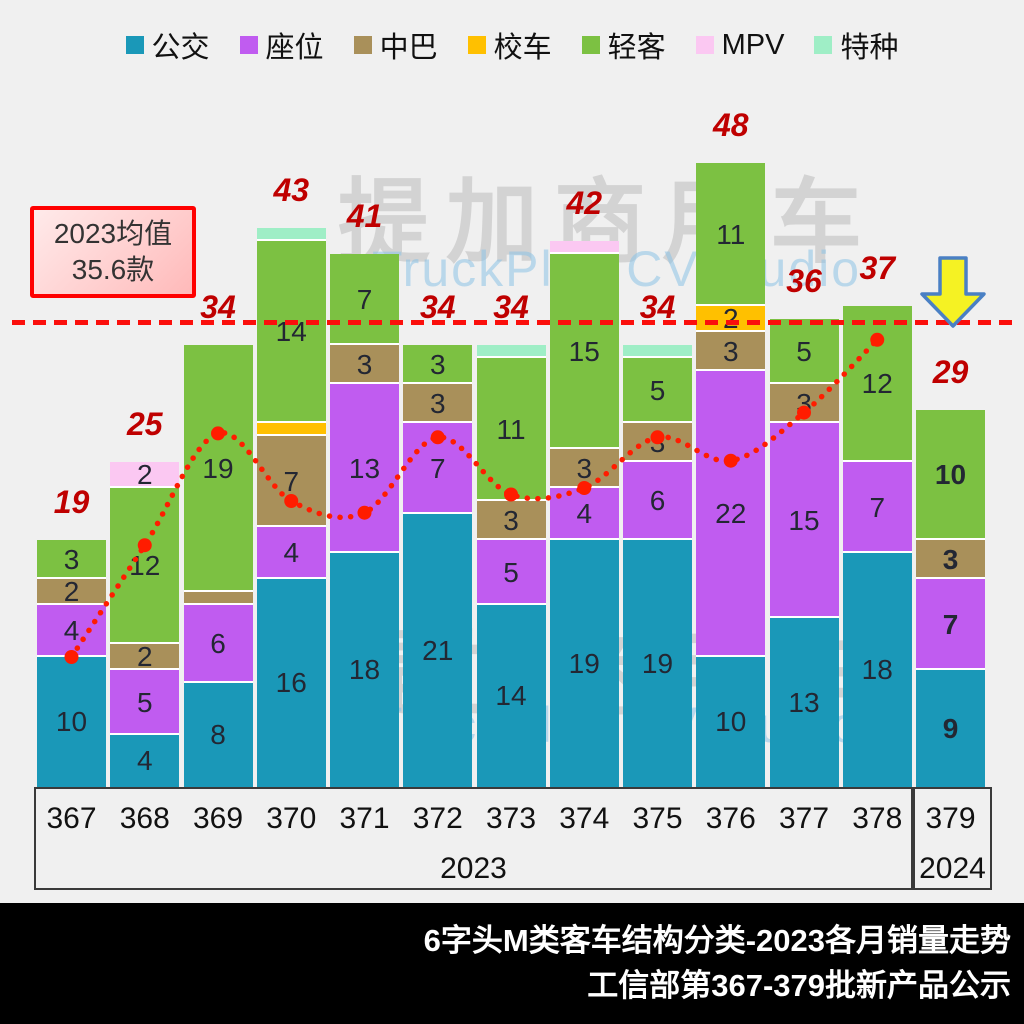 Image resolution: width=1024 pixels, height=1024 pixels. I want to click on segment-midibus-368: 2, so click(145, 657).